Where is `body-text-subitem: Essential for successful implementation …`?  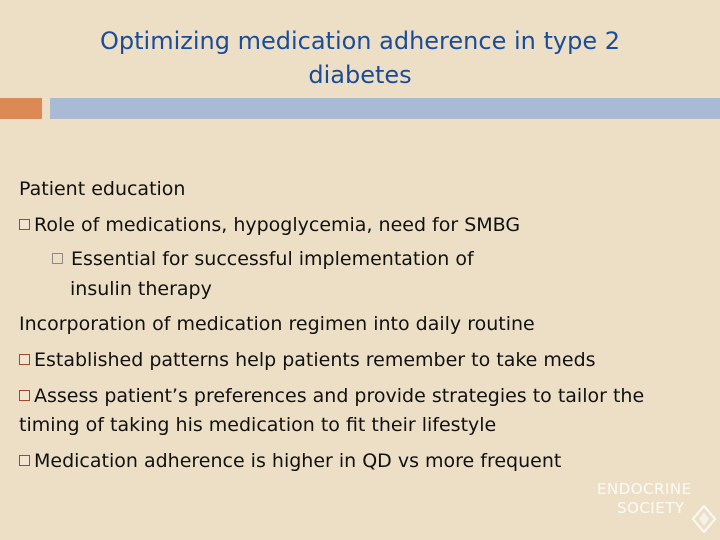
body-text-subitem: Essential for successful implementation … is located at coordinates (272, 259).